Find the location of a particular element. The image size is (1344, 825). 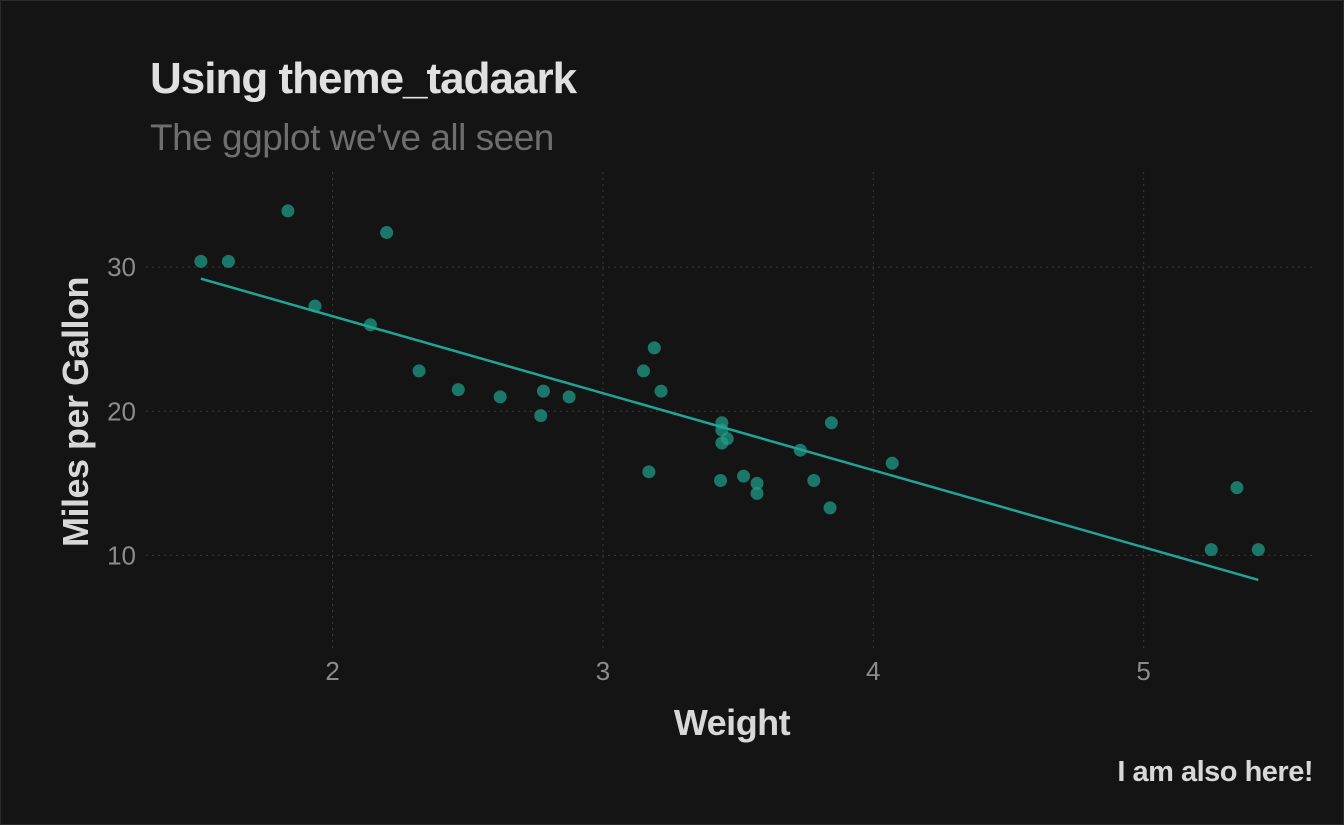

y-tick-label: 30 is located at coordinates (121, 267).